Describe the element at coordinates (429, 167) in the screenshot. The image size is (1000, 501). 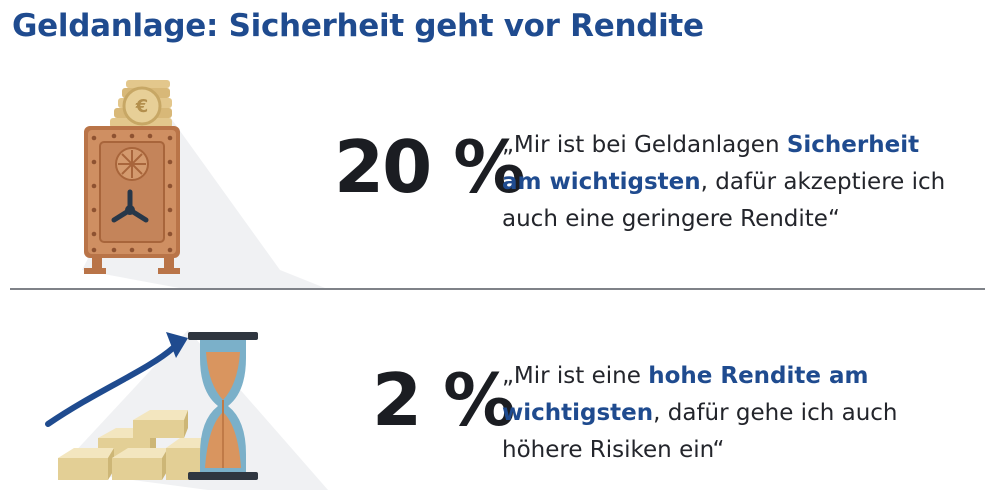
I see `percent-security: 20 %` at that location.